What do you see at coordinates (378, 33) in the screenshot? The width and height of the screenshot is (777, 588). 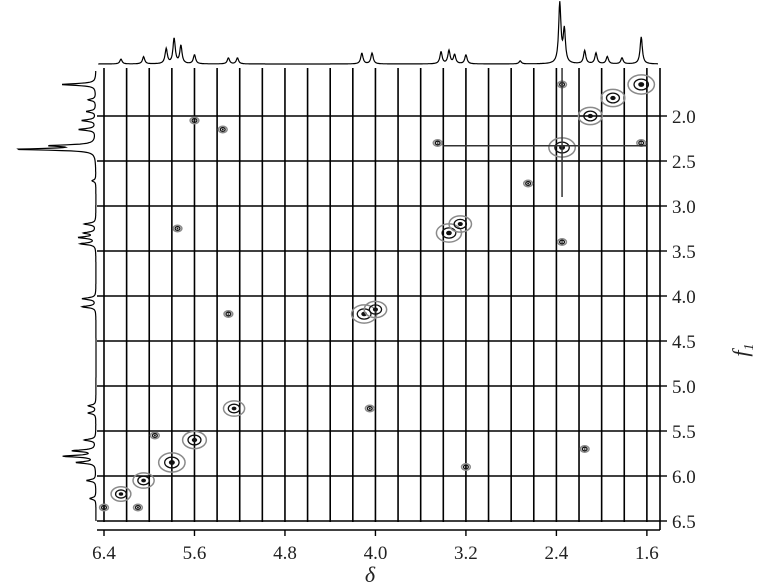 I see `top-projection-spectrum` at bounding box center [378, 33].